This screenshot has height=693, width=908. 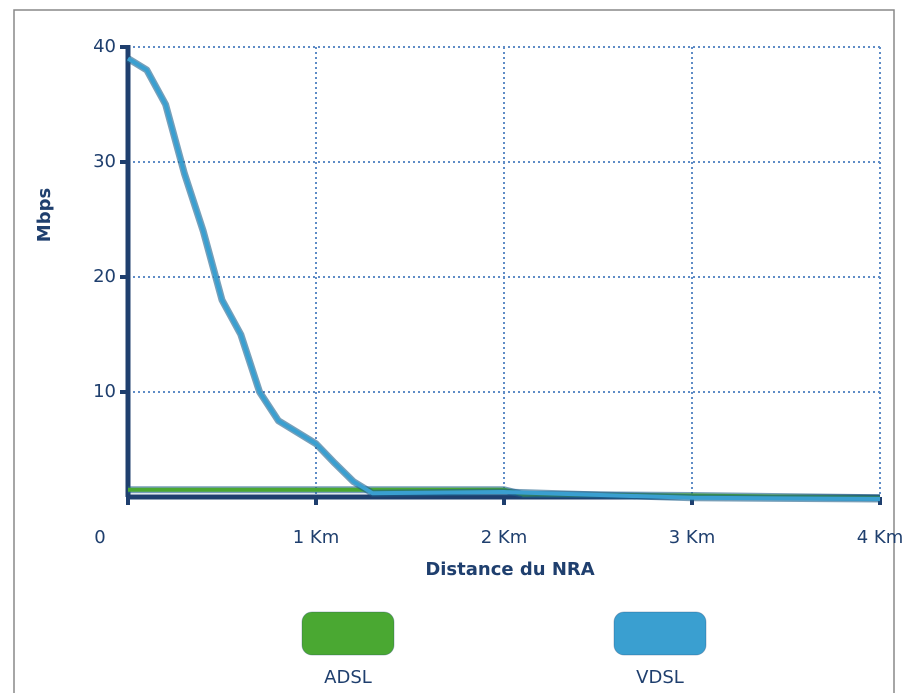 I want to click on legend-label: ADSL, so click(x=348, y=677).